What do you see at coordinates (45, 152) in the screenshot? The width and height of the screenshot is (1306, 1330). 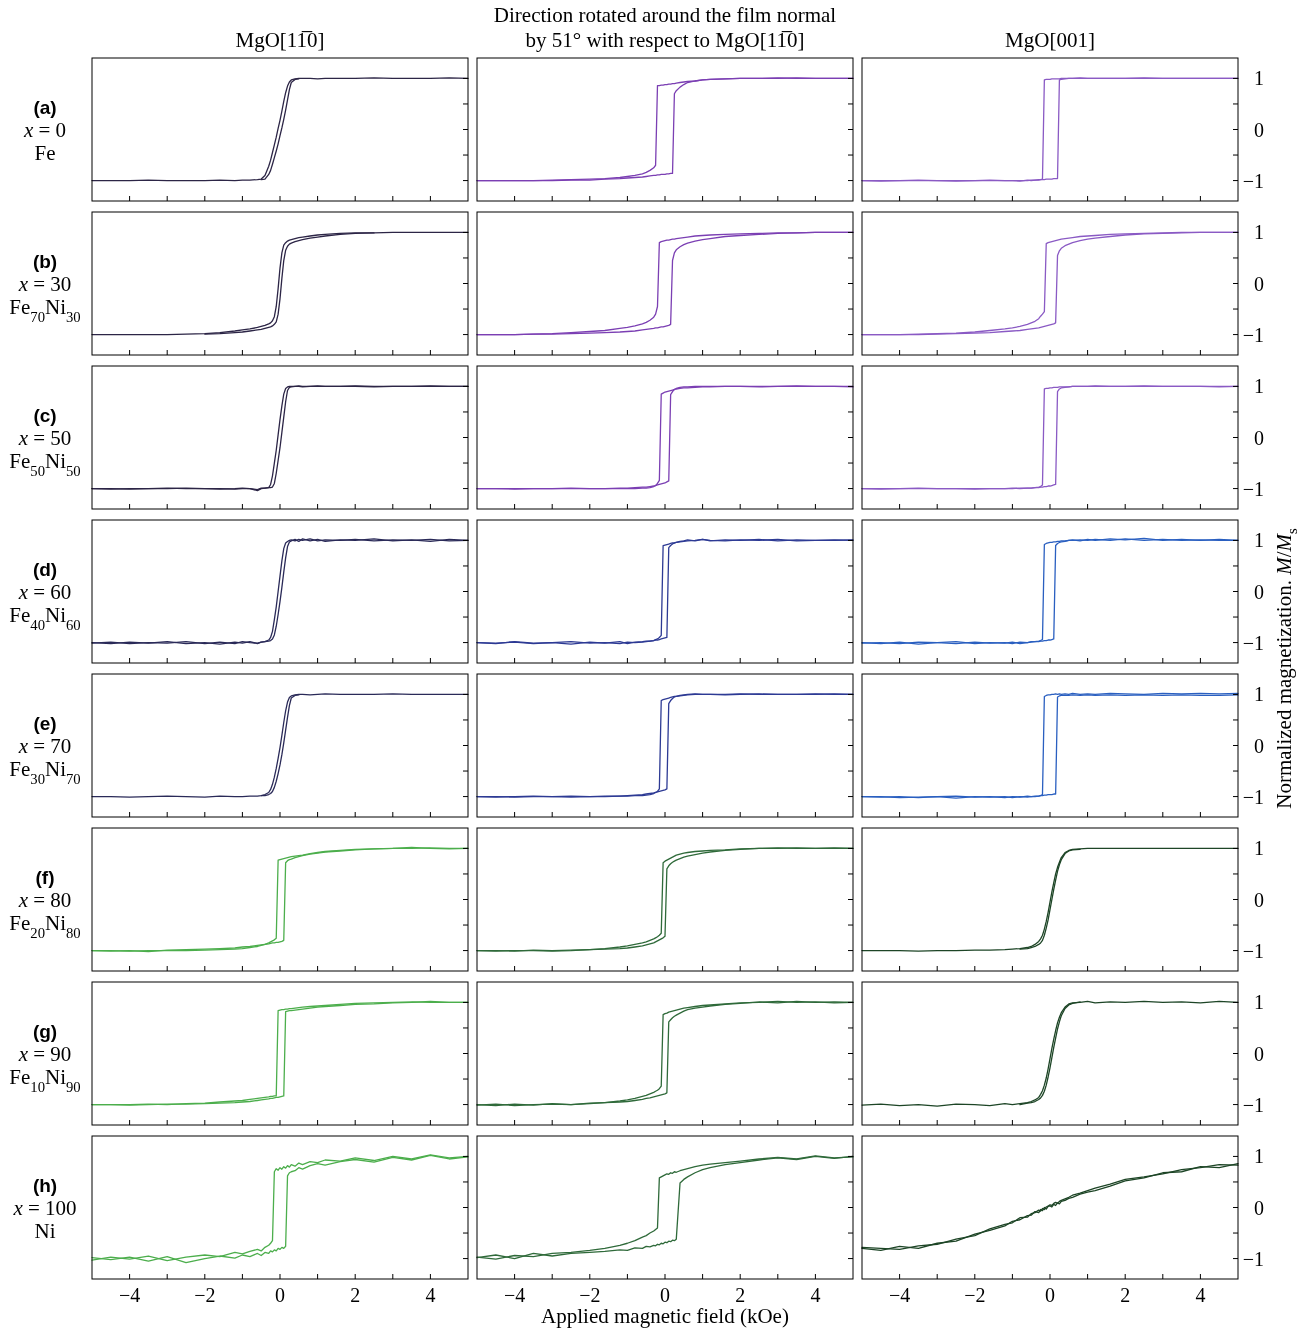 I see `text: Fe` at bounding box center [45, 152].